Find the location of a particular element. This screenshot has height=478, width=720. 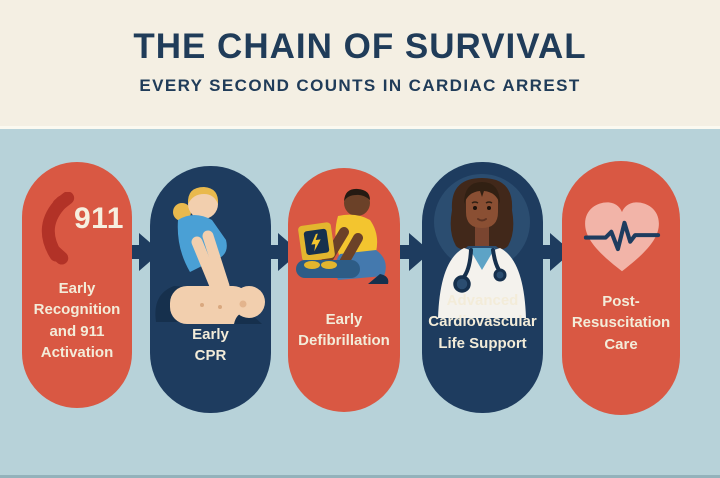

step-label: Early CPR is located at coordinates (210, 345).